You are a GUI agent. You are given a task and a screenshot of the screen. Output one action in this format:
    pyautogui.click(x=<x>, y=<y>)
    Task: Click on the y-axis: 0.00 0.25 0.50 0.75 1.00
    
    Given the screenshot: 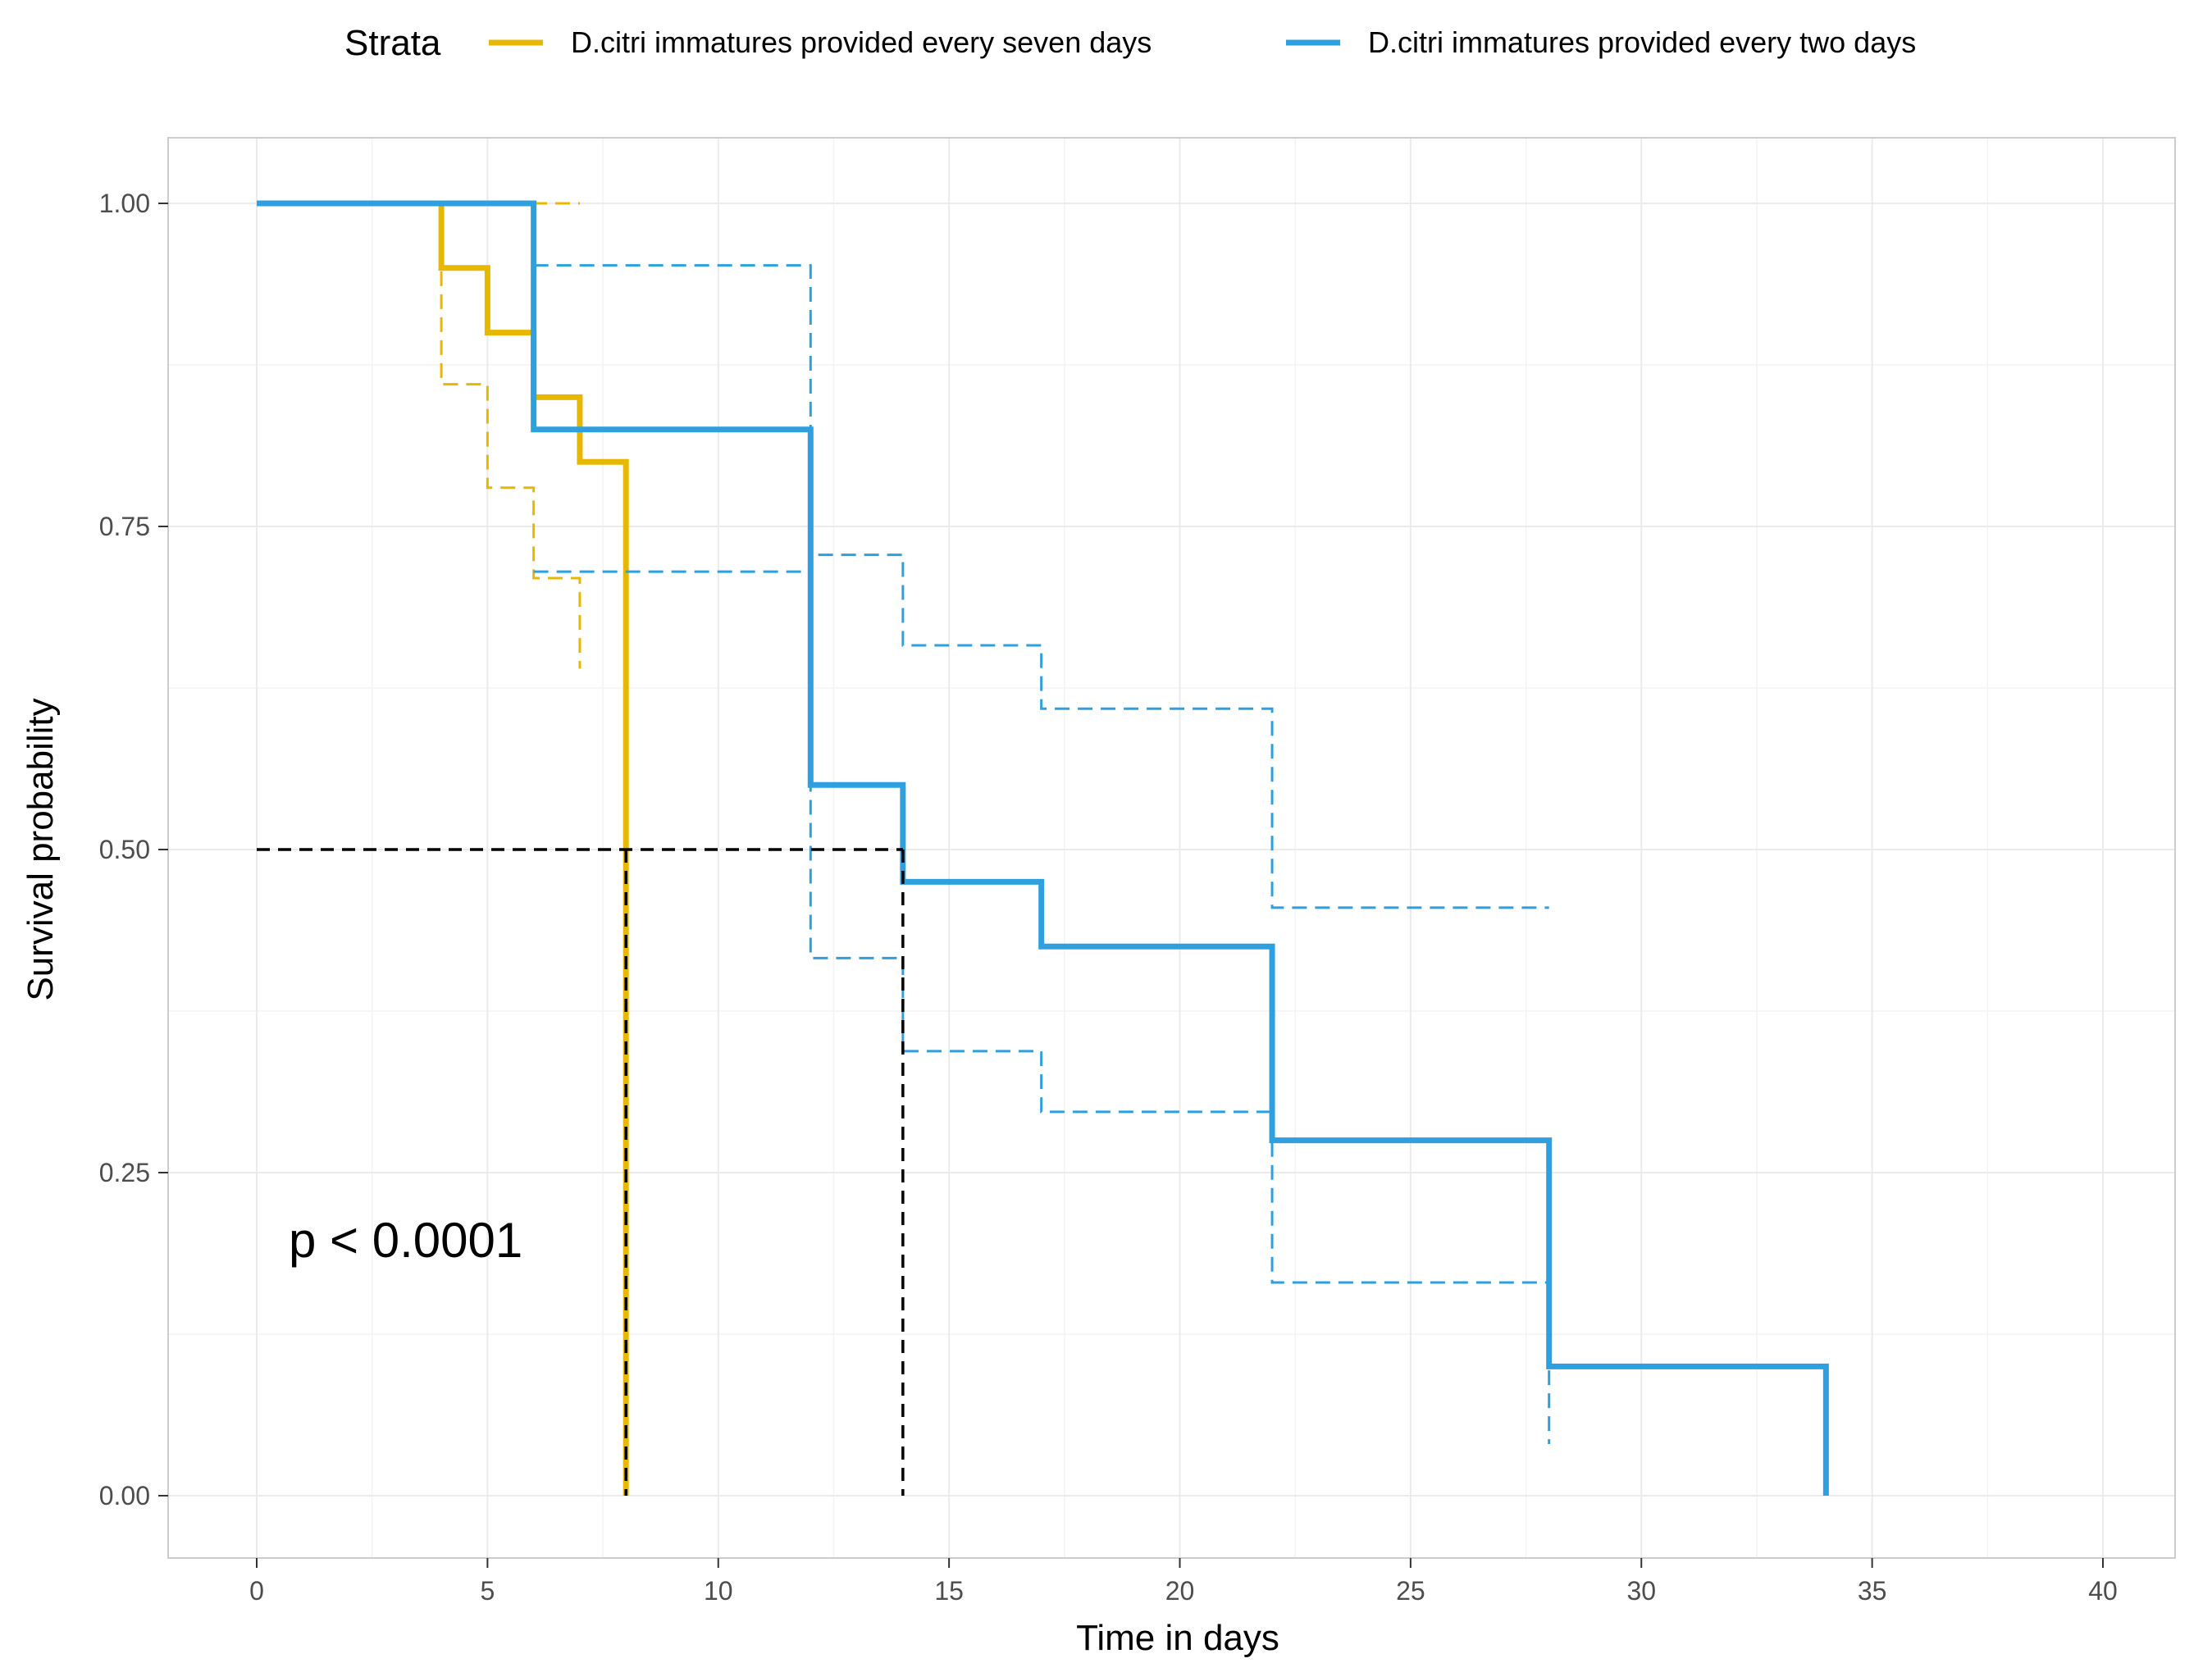 What is the action you would take?
    pyautogui.click(x=133, y=849)
    